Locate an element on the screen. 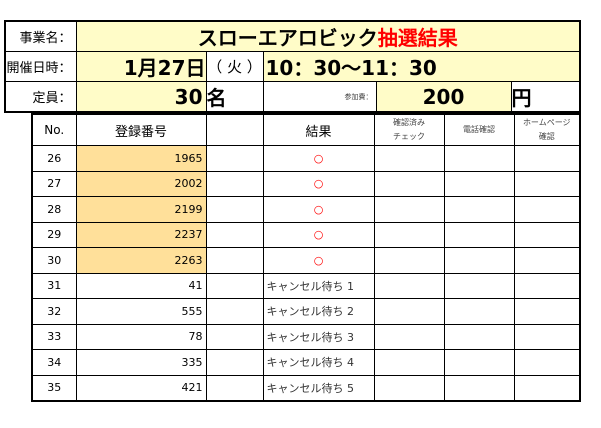 This screenshot has height=428, width=601. weekday: （ 火 ） is located at coordinates (234, 66).